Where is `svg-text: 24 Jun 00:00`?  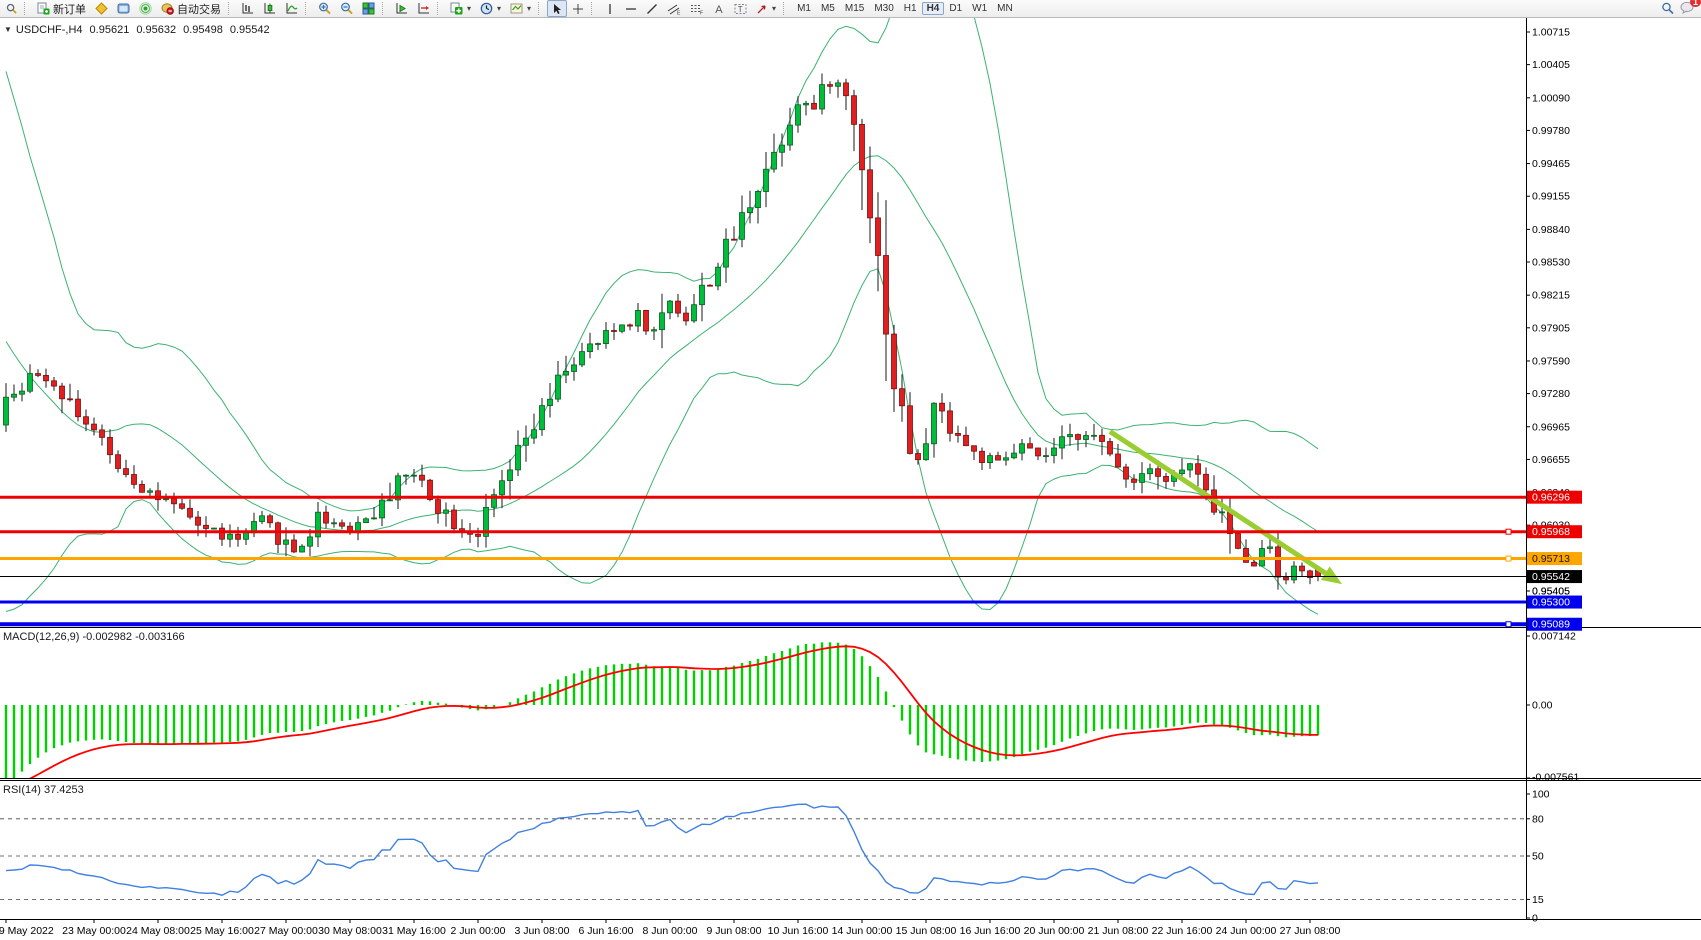
svg-text: 24 Jun 00:00 is located at coordinates (1246, 931).